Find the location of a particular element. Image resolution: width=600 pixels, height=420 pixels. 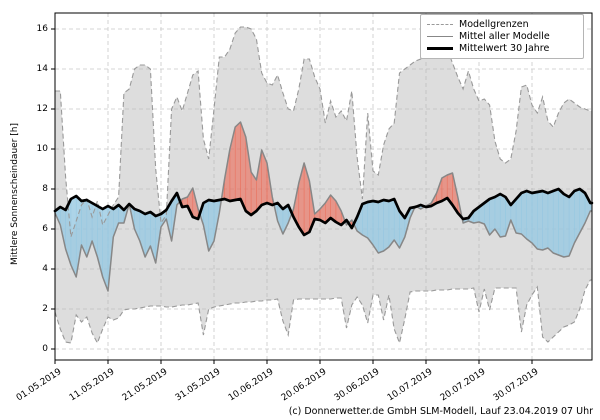

y-tick-label: 14 is located at coordinates (42, 68).